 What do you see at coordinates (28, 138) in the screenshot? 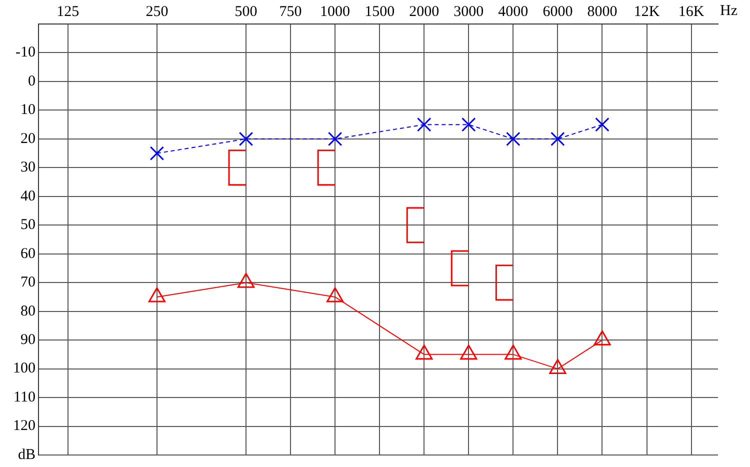
I see `y-tick-label: 20` at bounding box center [28, 138].